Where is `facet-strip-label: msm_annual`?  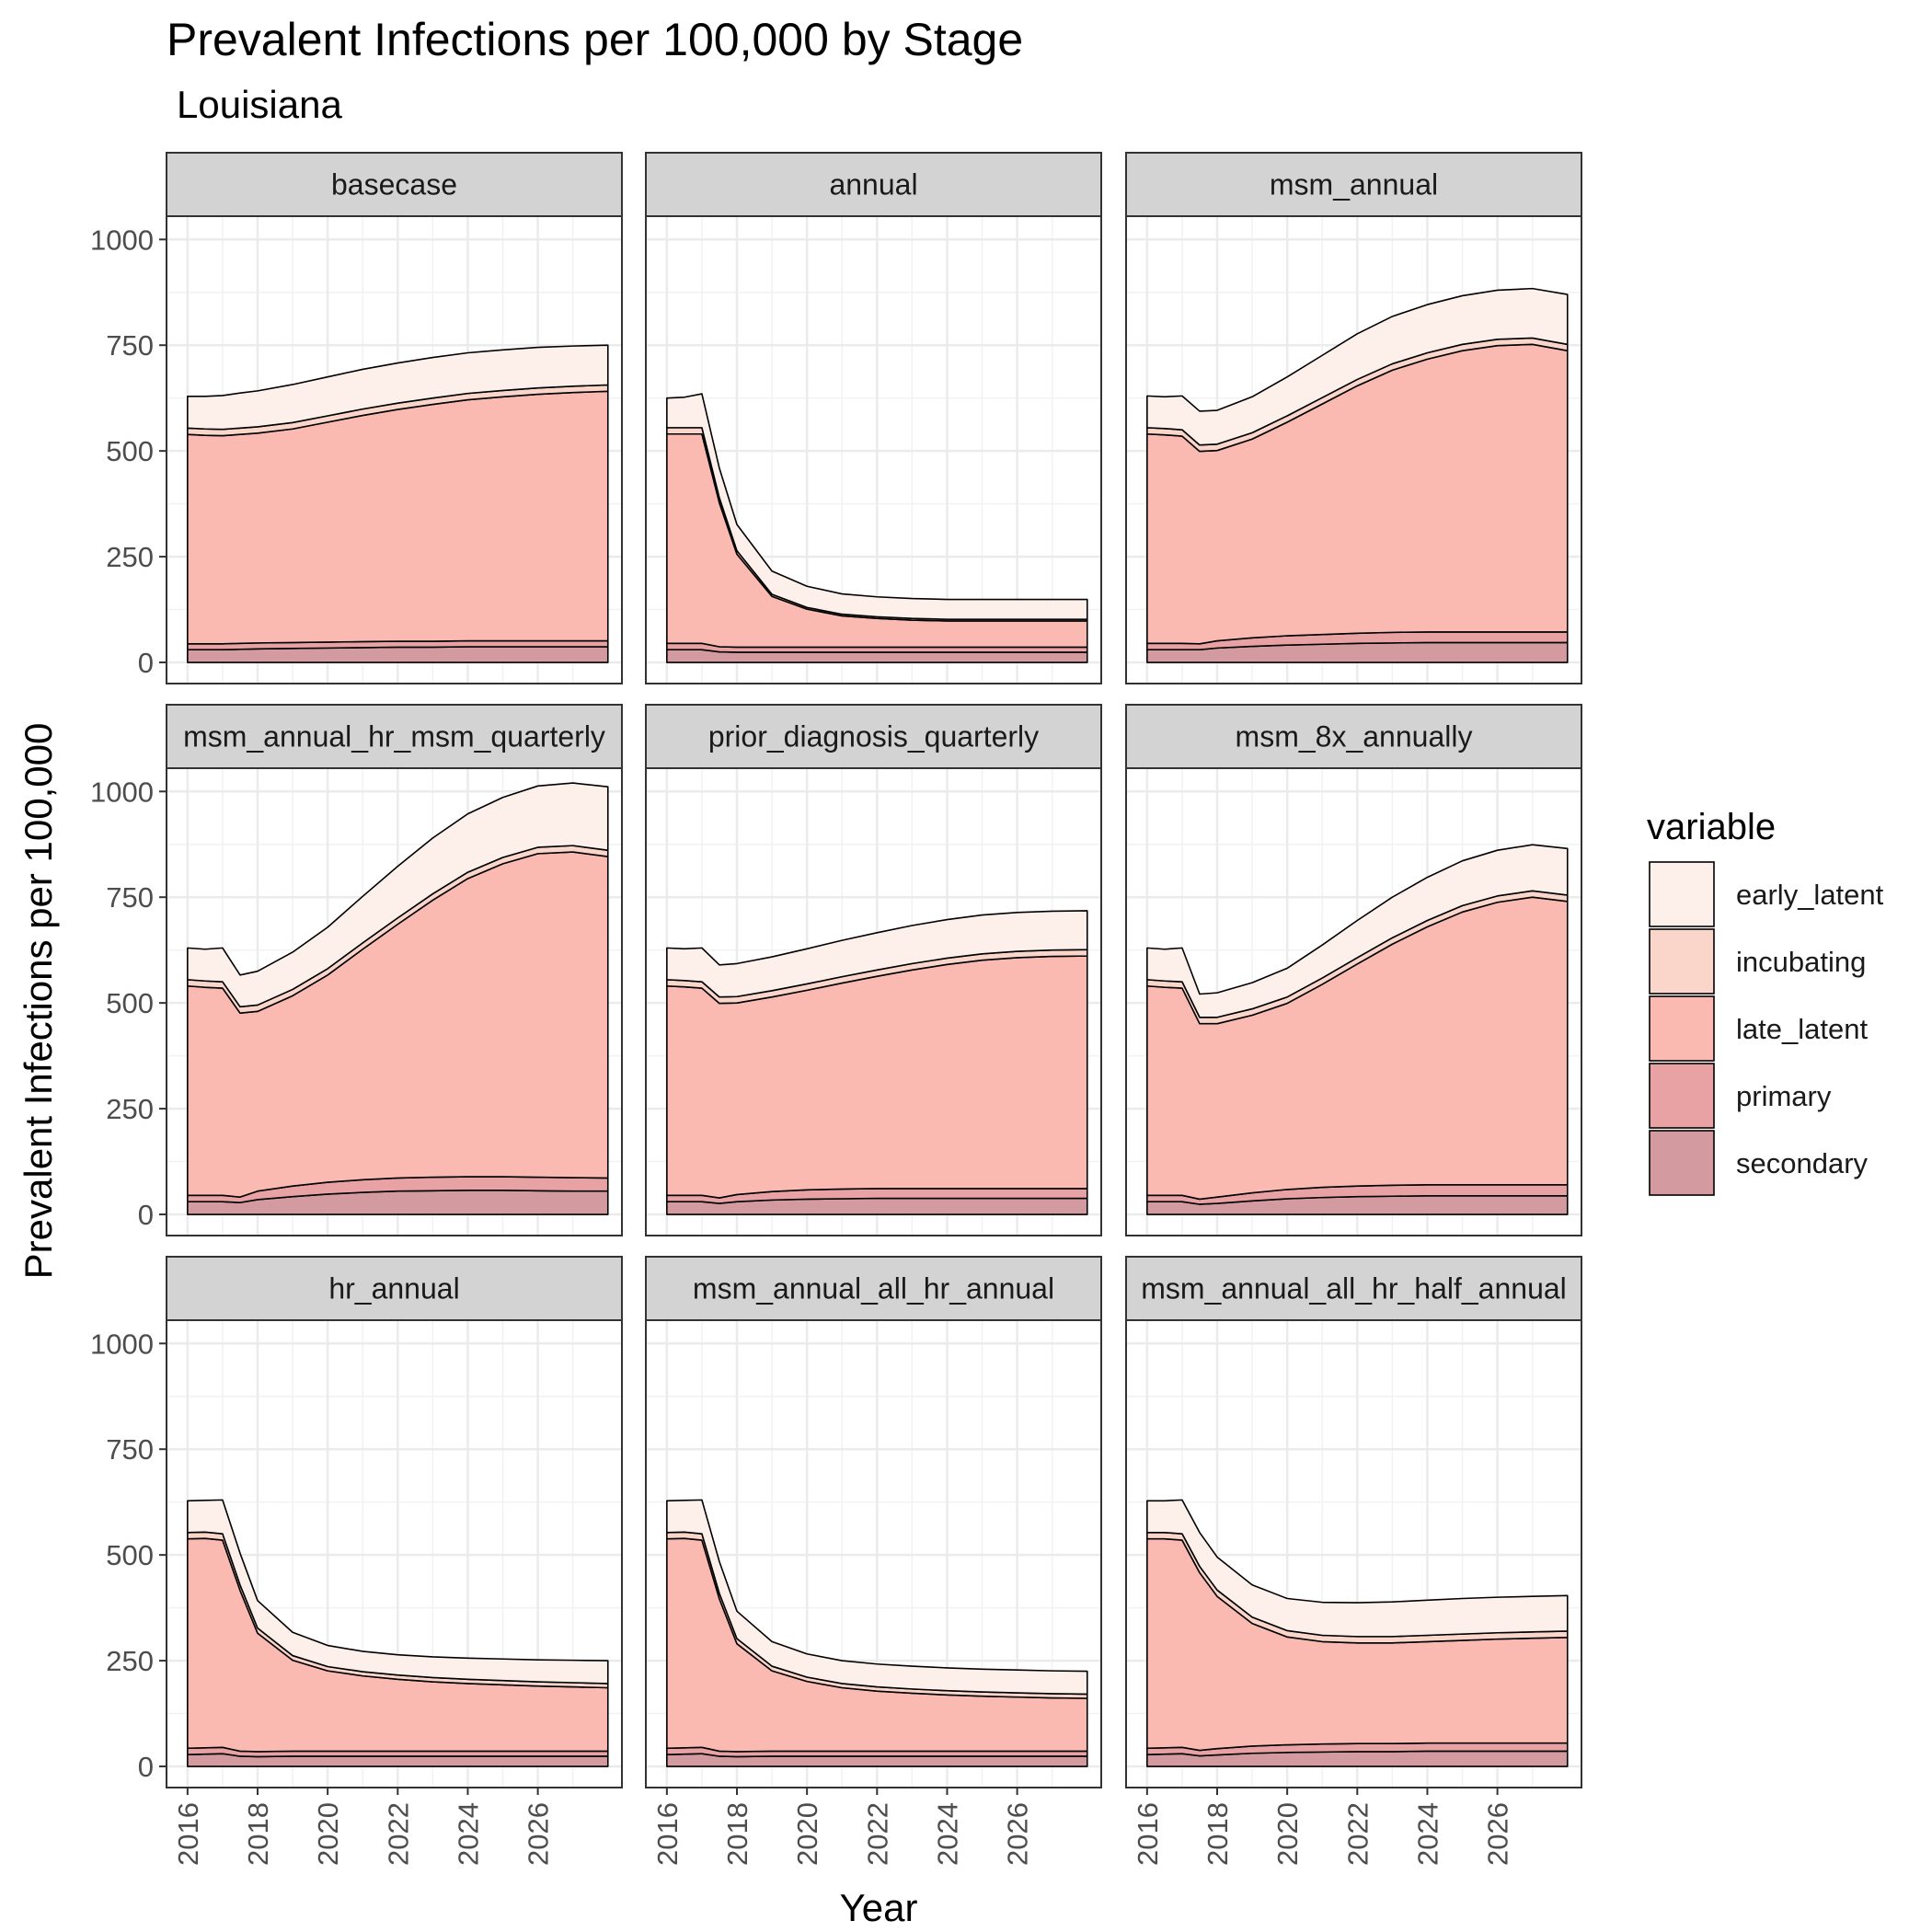
facet-strip-label: msm_annual is located at coordinates (1354, 184).